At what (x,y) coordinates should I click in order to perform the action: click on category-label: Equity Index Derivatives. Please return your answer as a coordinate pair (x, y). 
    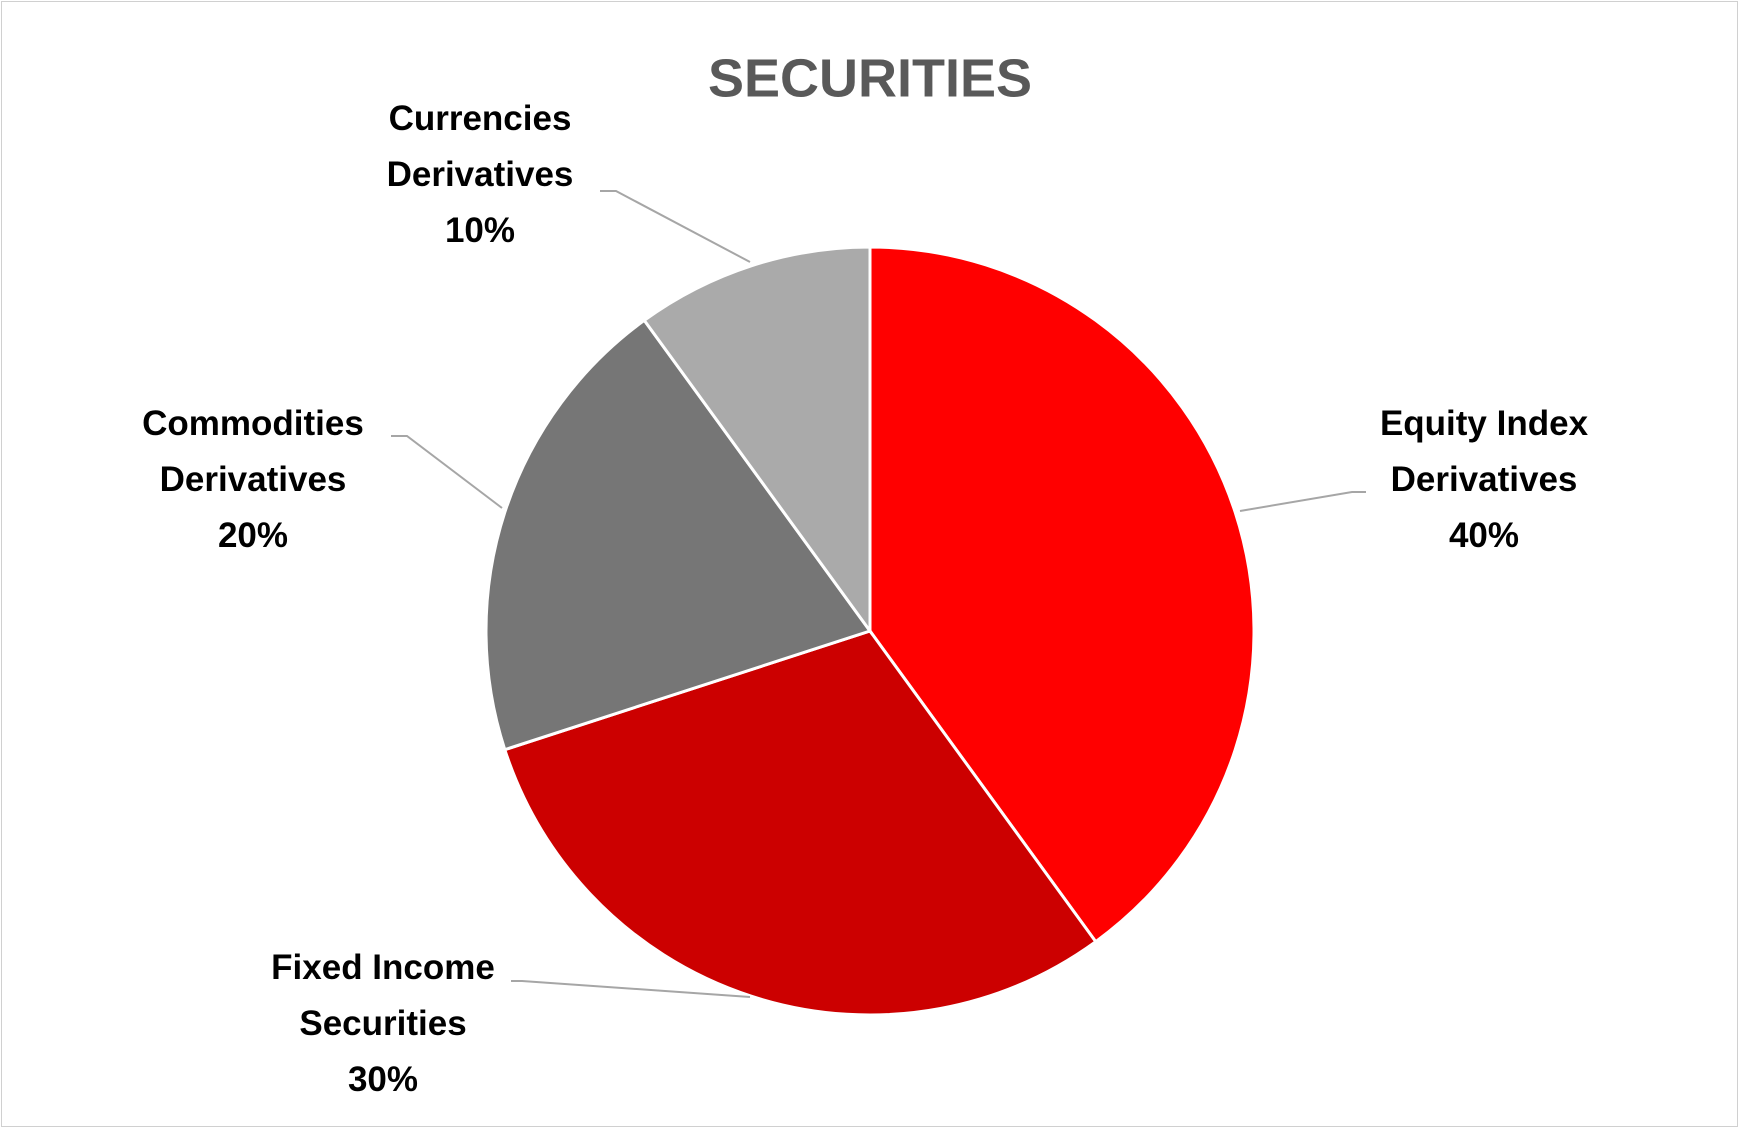
    Looking at the image, I should click on (1484, 451).